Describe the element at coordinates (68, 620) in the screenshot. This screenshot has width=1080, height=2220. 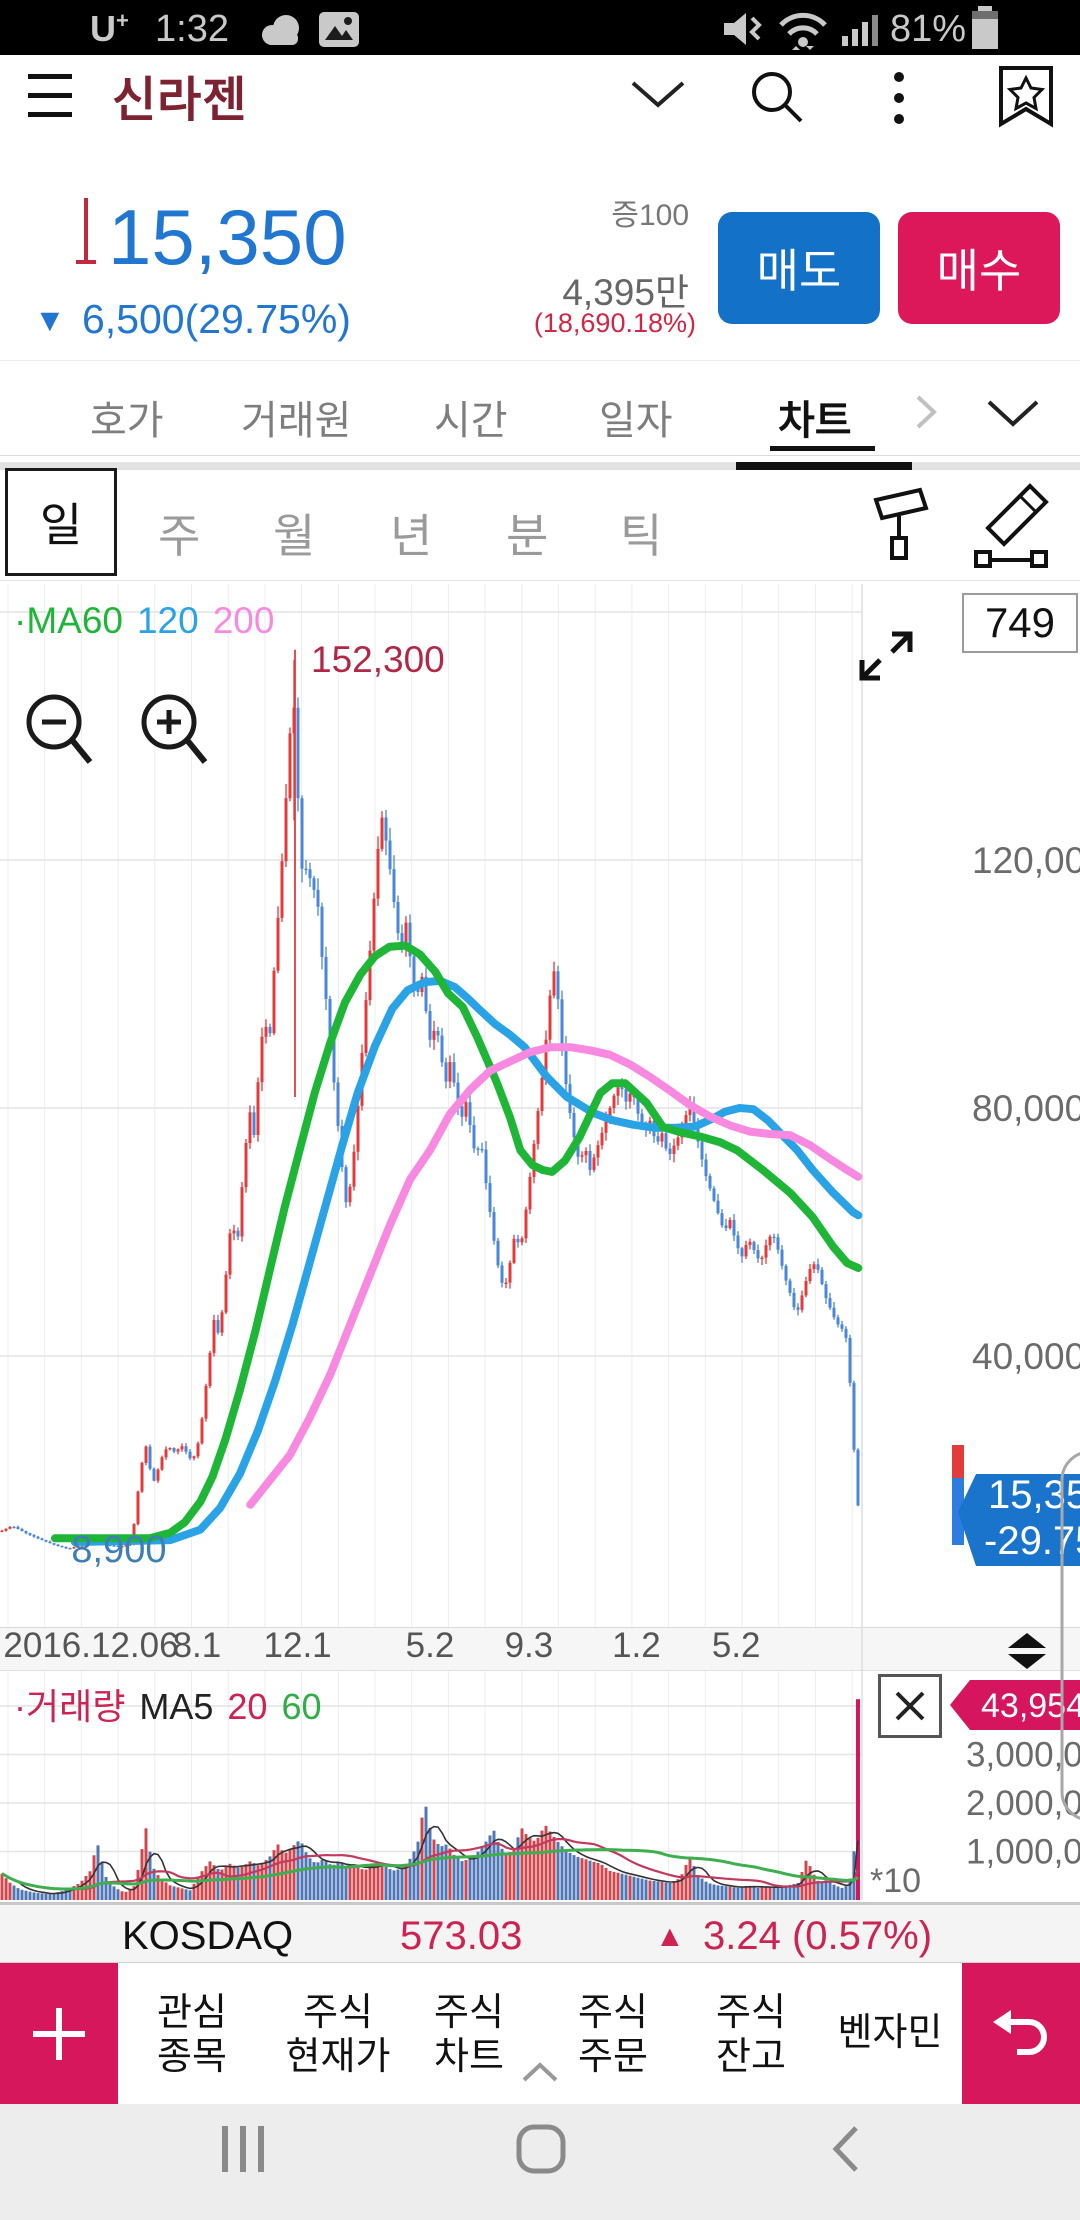
I see `legend-ma60: ·MA60` at that location.